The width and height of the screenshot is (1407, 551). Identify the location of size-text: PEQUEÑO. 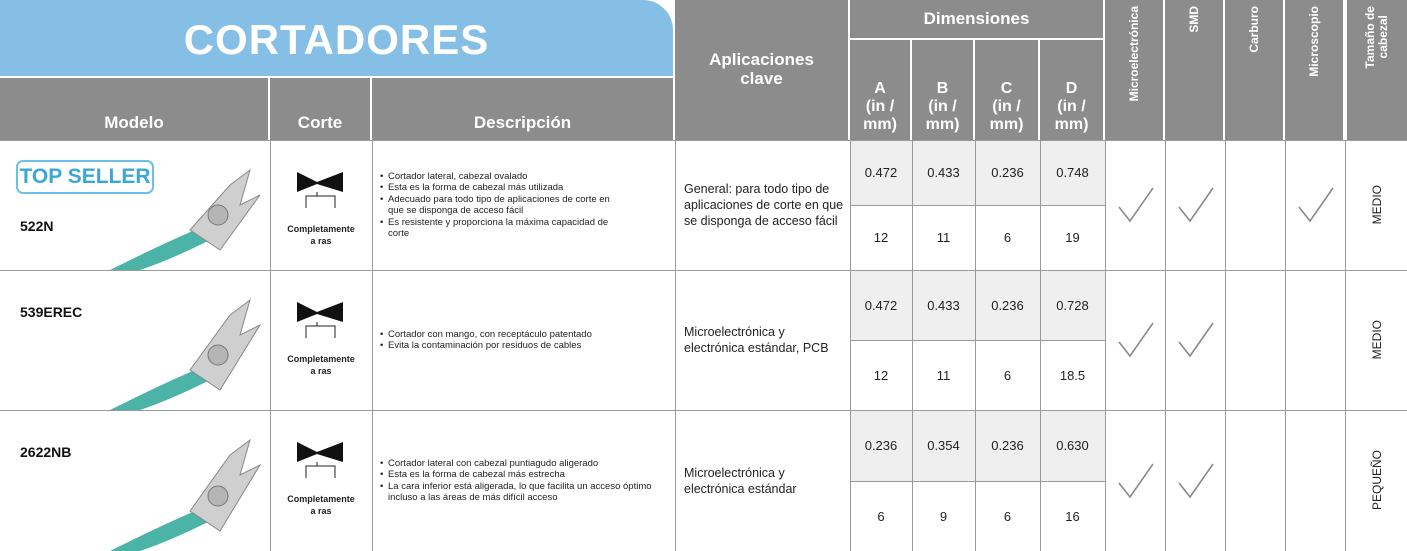
(1377, 480).